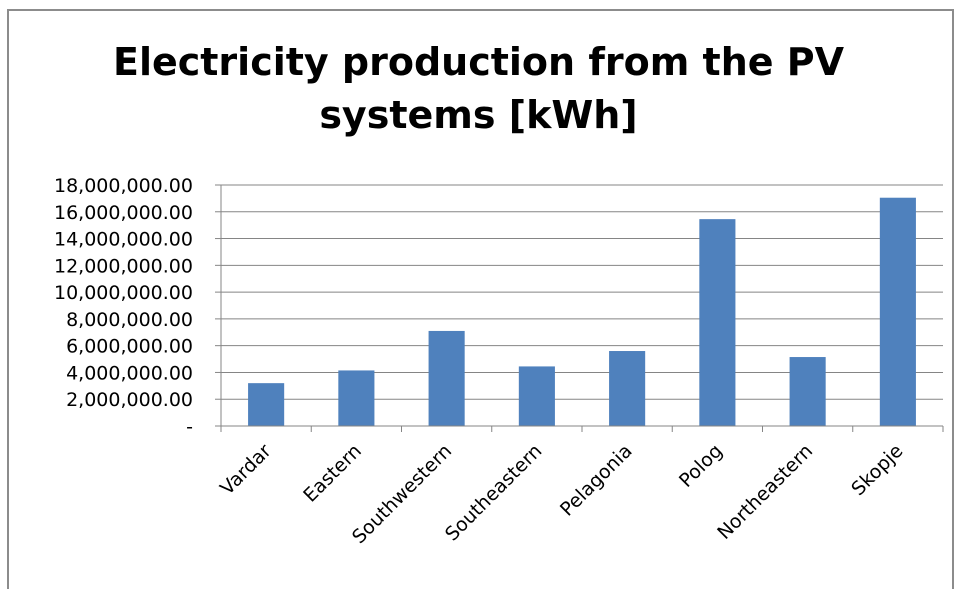 The width and height of the screenshot is (957, 589). I want to click on y-tick-label: 2,000,000.00, so click(129, 400).